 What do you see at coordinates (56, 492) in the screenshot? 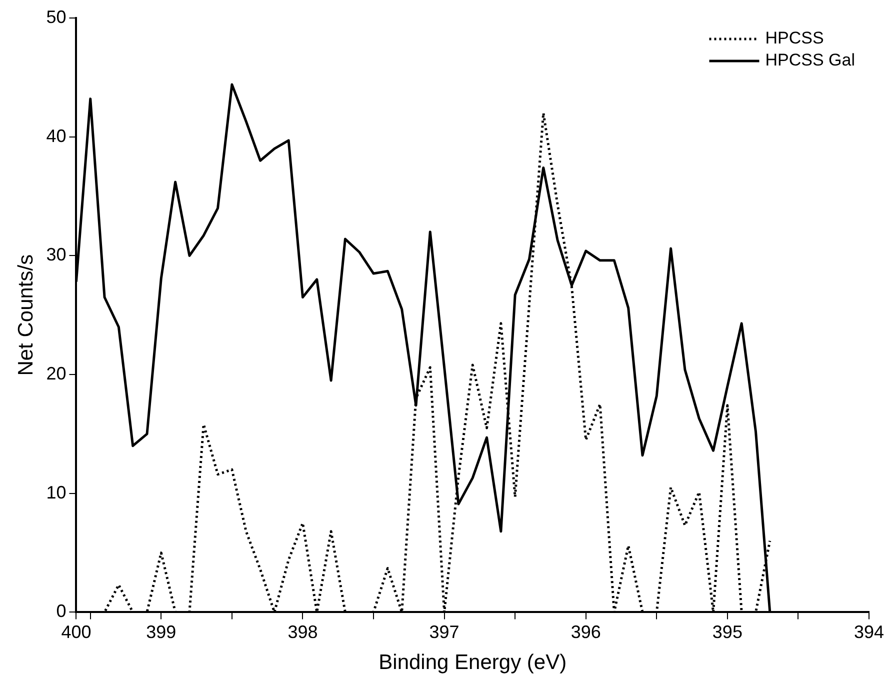
I see `y-tick-label: 10` at bounding box center [56, 492].